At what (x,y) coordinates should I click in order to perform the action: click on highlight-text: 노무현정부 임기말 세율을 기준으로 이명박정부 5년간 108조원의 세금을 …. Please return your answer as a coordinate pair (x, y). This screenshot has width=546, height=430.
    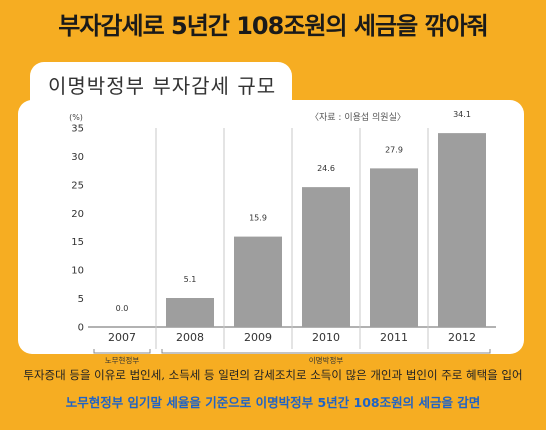
    Looking at the image, I should click on (273, 402).